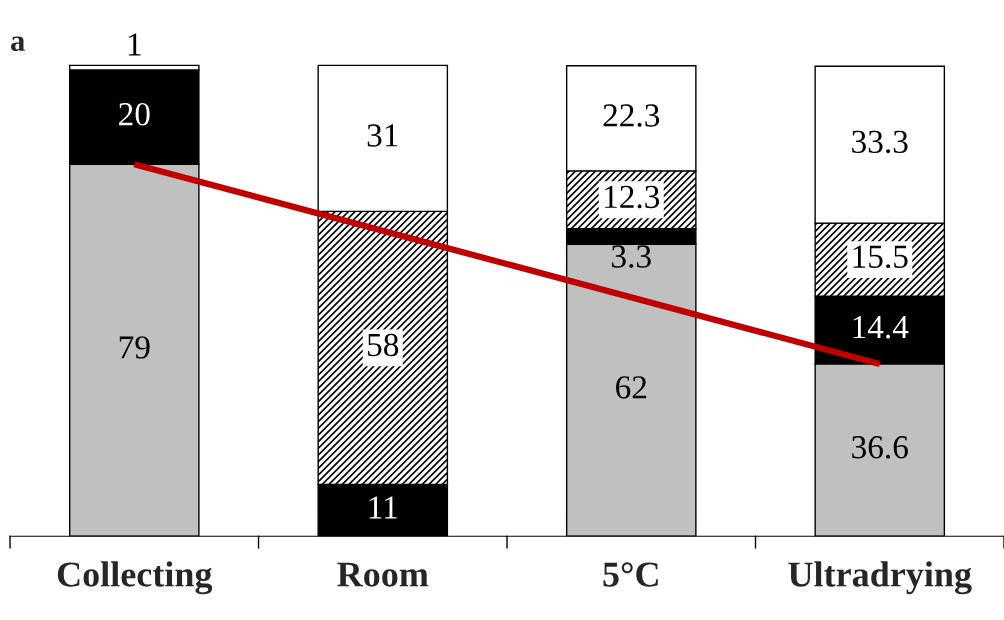 The width and height of the screenshot is (1004, 620). What do you see at coordinates (134, 347) in the screenshot?
I see `data-label: 79` at bounding box center [134, 347].